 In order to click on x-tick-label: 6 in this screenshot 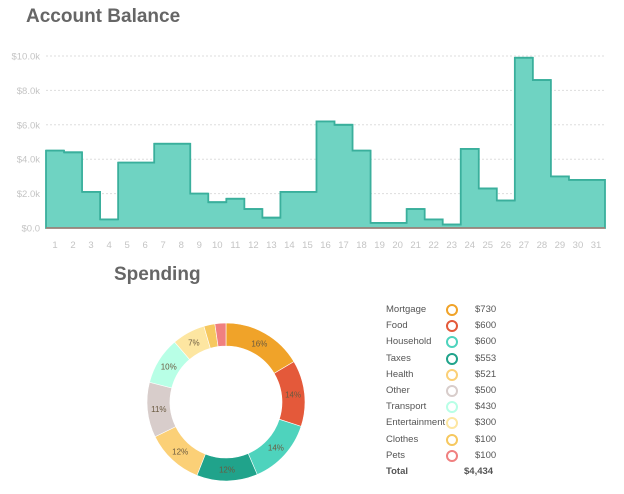, I will do `click(145, 245)`.